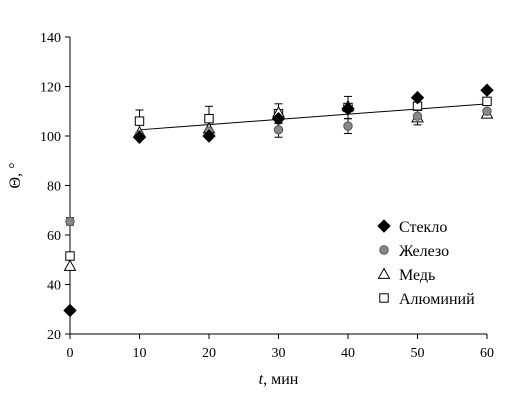 This screenshot has height=417, width=515. Describe the element at coordinates (54, 236) in the screenshot. I see `y-tick-label: 60` at that location.